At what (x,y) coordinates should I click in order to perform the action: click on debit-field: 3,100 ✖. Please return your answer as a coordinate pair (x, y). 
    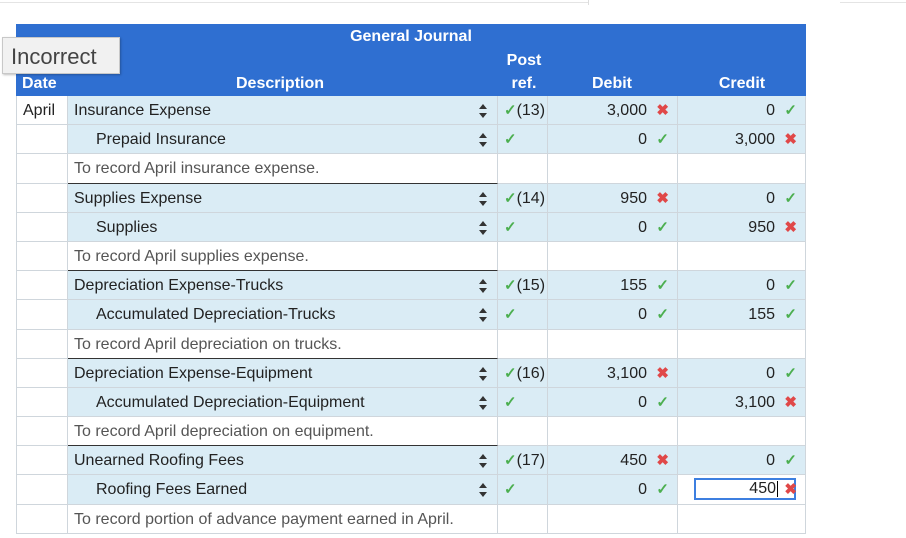
    Looking at the image, I should click on (613, 373).